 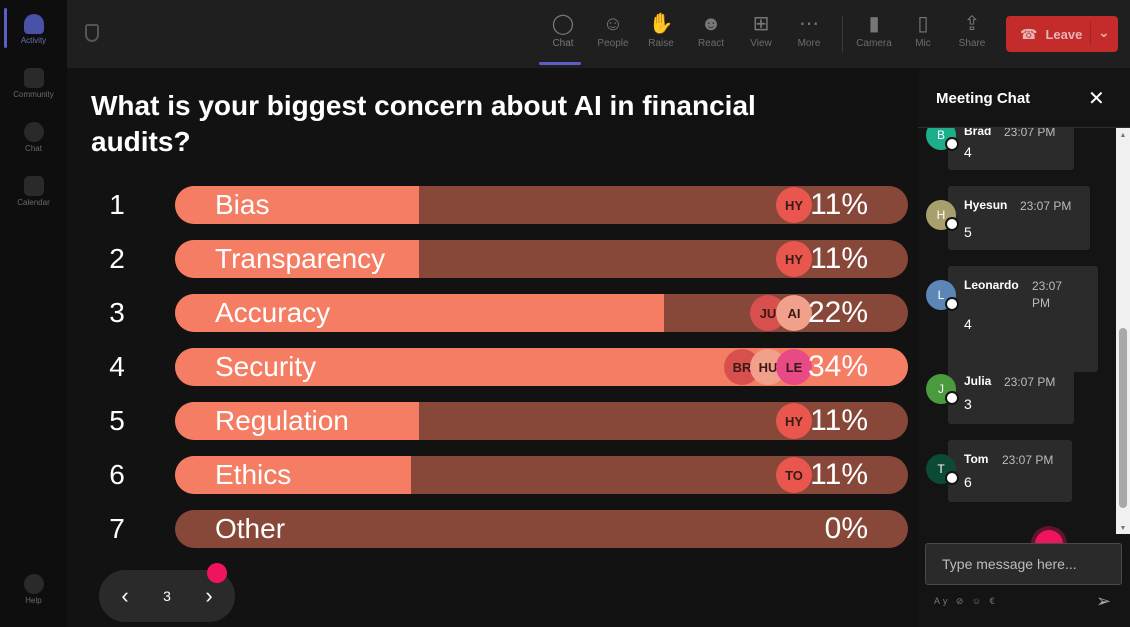 I want to click on pointer-indicator, so click(x=217, y=573).